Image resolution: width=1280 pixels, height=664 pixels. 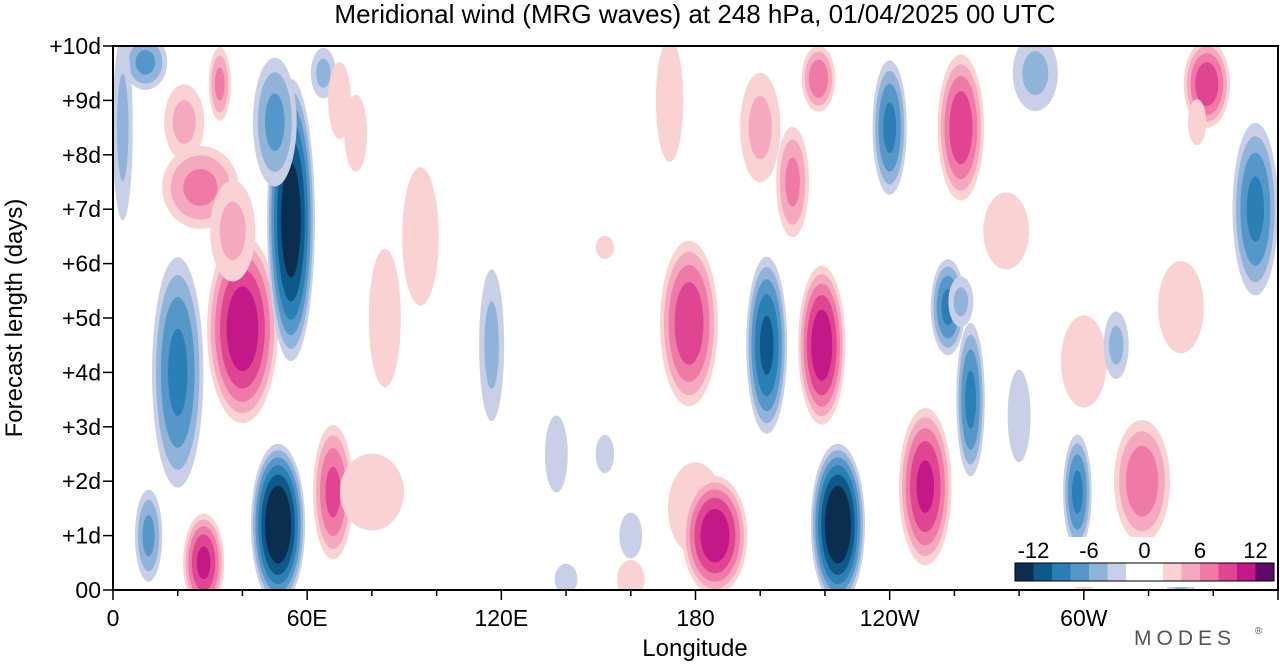 What do you see at coordinates (1143, 550) in the screenshot?
I see `colorbar-ticks: -12 -6 0 6 12` at bounding box center [1143, 550].